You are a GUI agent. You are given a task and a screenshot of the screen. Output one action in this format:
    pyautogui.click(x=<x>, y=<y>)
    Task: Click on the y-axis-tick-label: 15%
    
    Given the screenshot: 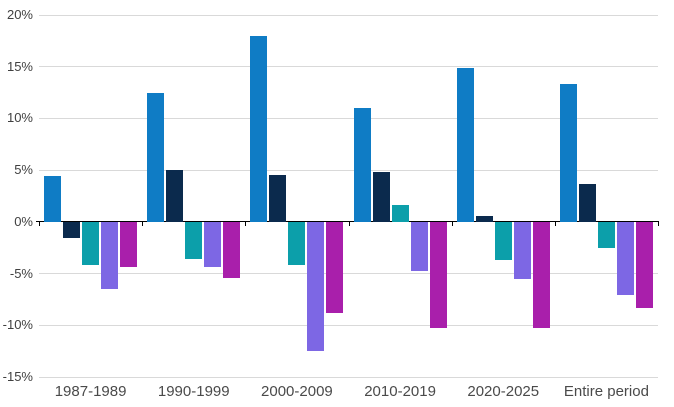 What is the action you would take?
    pyautogui.click(x=19, y=66)
    